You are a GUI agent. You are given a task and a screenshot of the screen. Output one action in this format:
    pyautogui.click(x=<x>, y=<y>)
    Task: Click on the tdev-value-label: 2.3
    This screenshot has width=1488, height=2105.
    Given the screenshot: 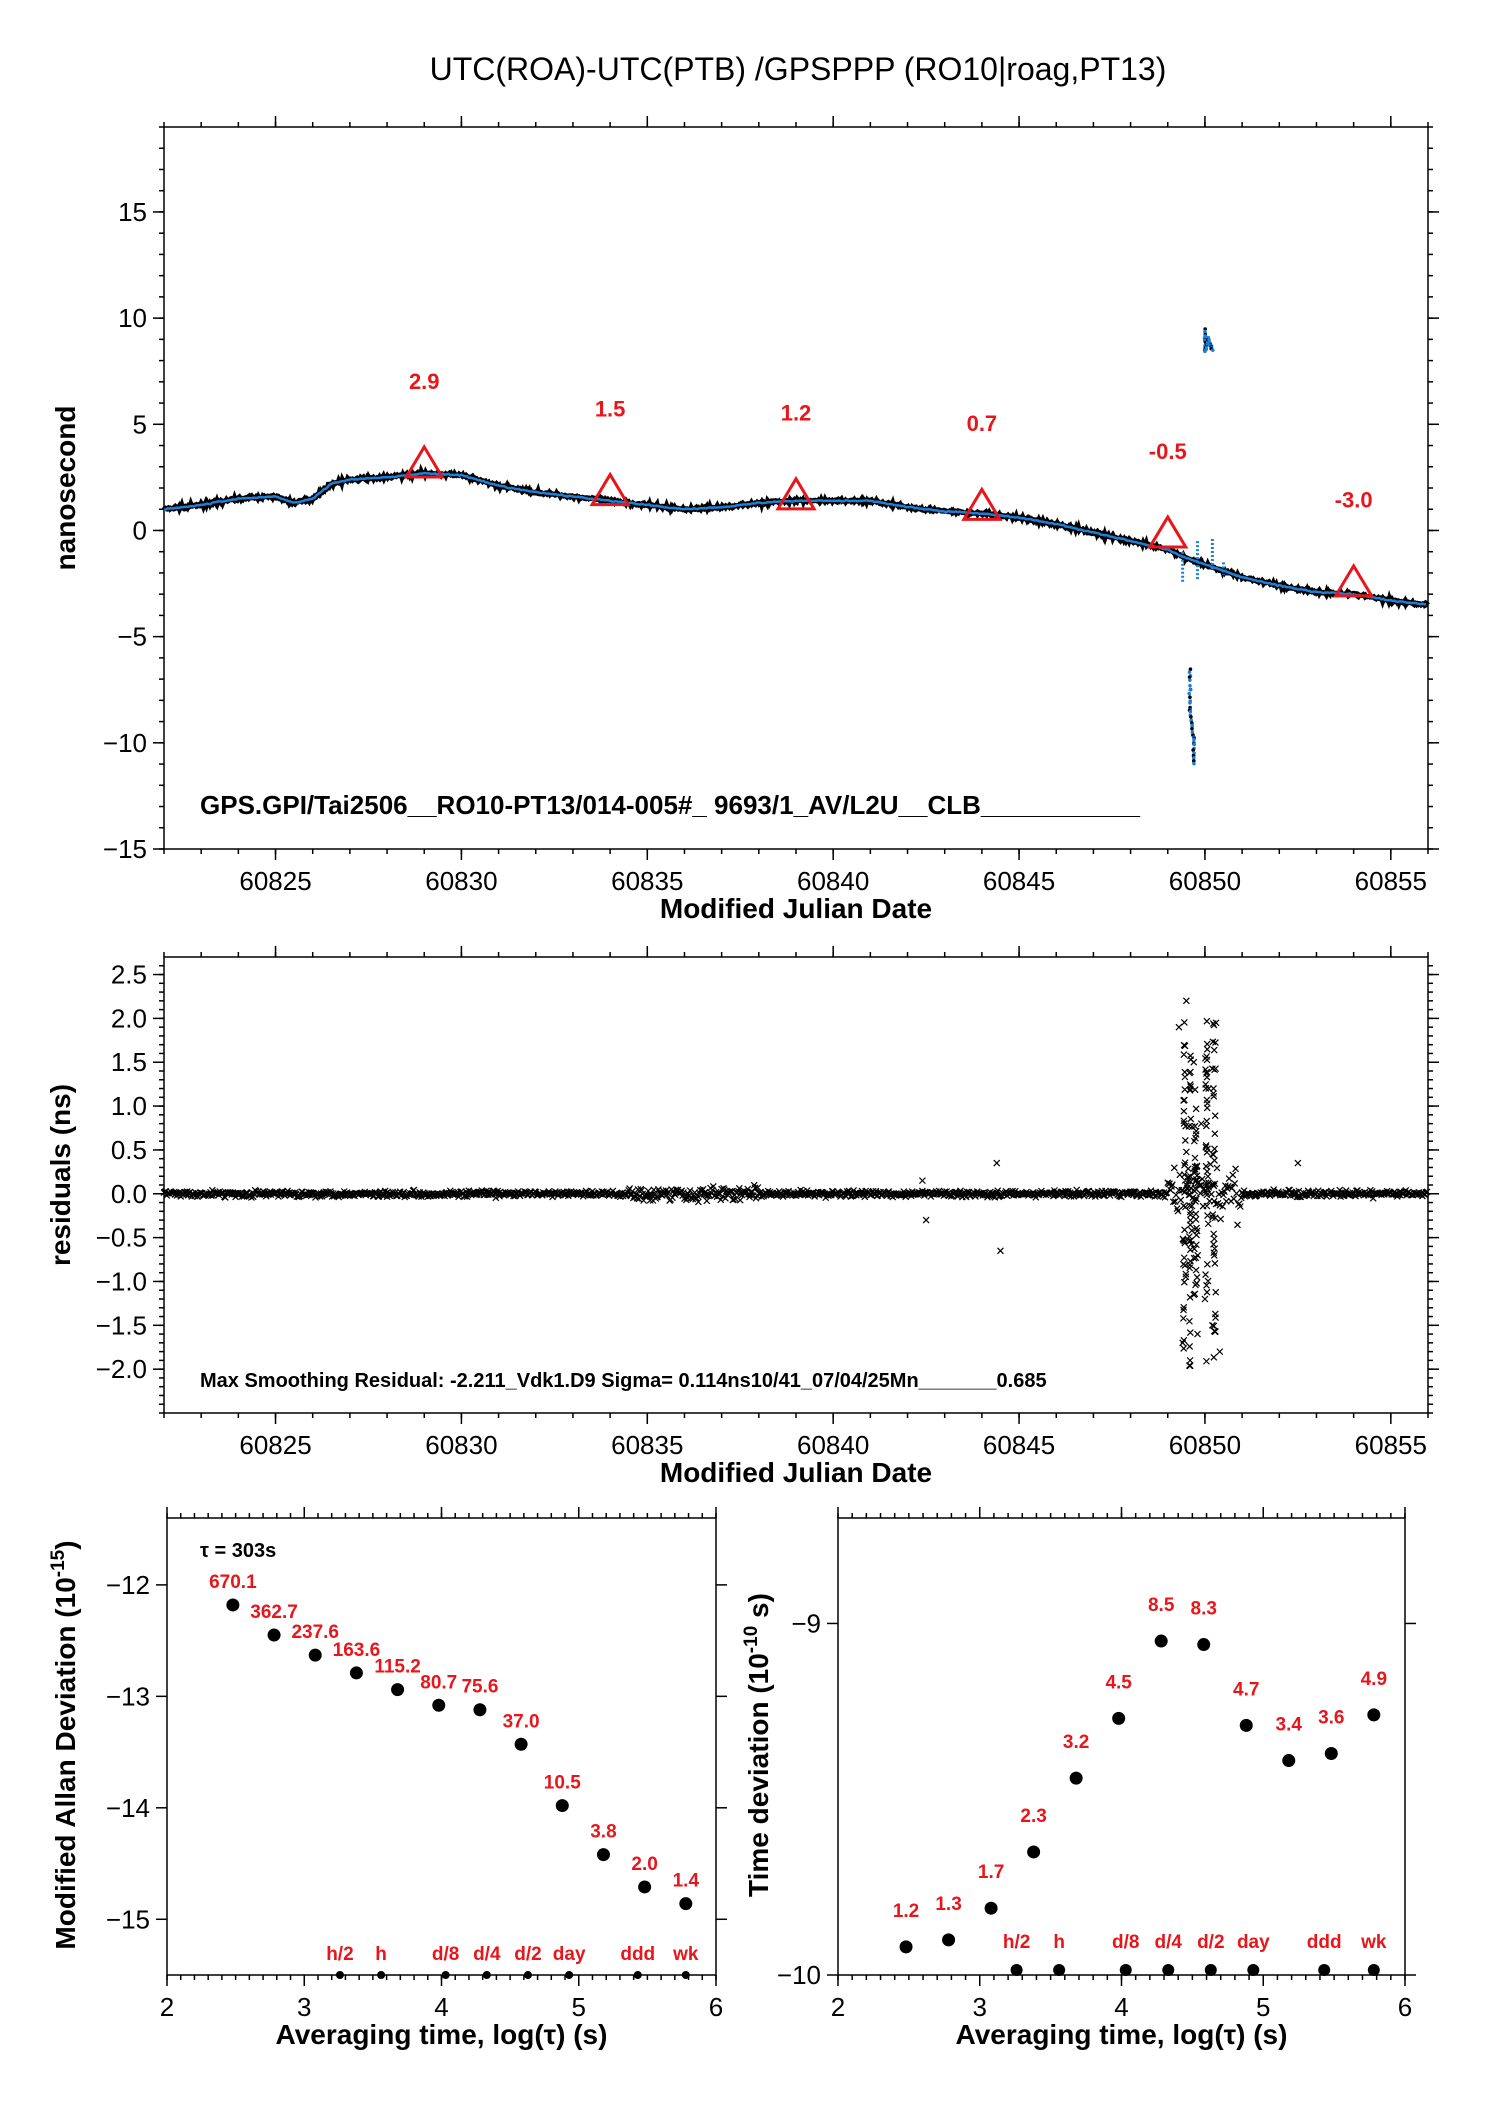 What is the action you would take?
    pyautogui.click(x=1033, y=1816)
    